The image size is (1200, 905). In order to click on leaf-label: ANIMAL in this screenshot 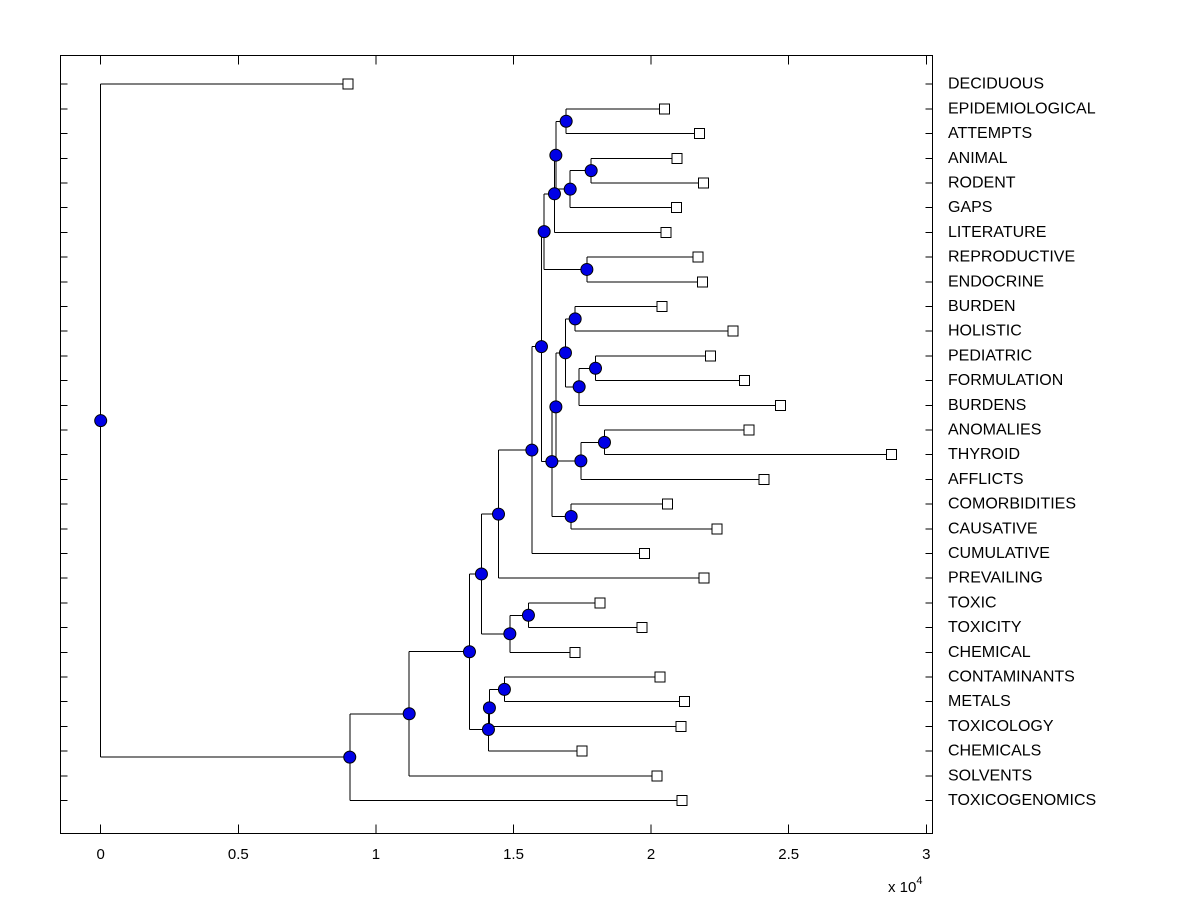, I will do `click(978, 158)`.